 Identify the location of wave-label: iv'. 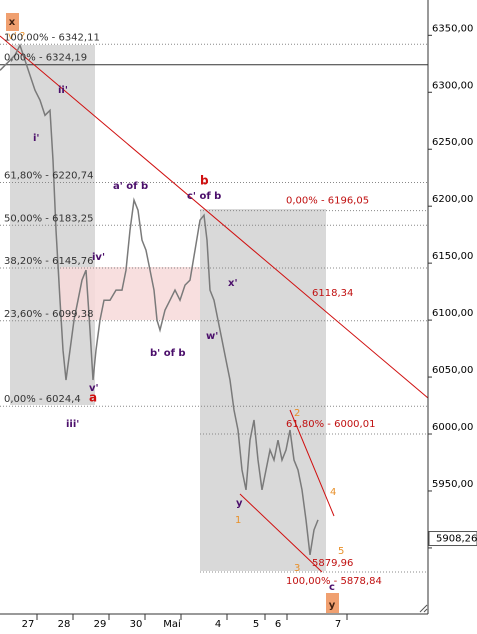
(98, 257).